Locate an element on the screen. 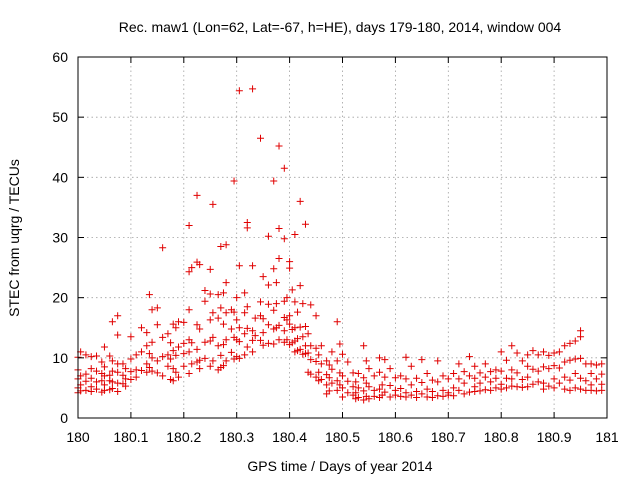 The height and width of the screenshot is (480, 640). x-tick-label: 180.4 is located at coordinates (289, 437).